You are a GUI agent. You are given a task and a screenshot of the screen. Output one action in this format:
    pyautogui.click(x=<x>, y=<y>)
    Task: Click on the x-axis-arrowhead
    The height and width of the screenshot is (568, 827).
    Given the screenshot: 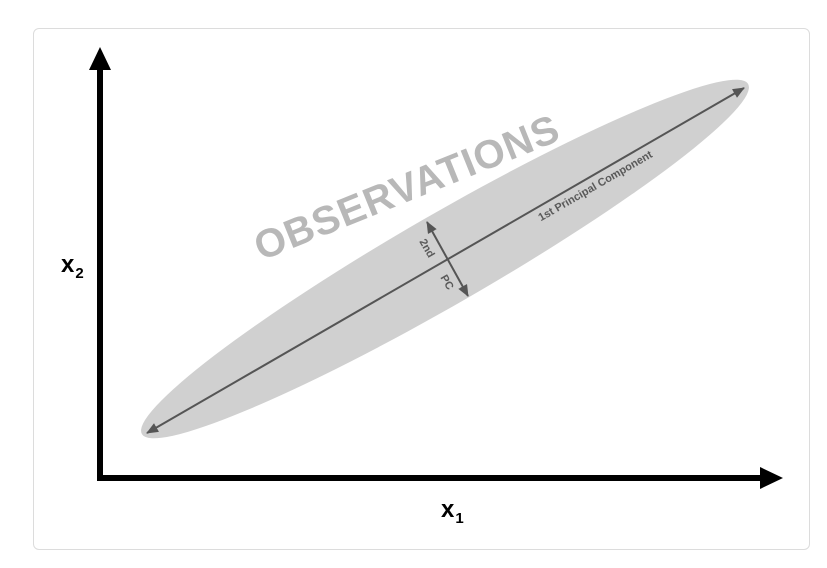 What is the action you would take?
    pyautogui.click(x=771, y=478)
    